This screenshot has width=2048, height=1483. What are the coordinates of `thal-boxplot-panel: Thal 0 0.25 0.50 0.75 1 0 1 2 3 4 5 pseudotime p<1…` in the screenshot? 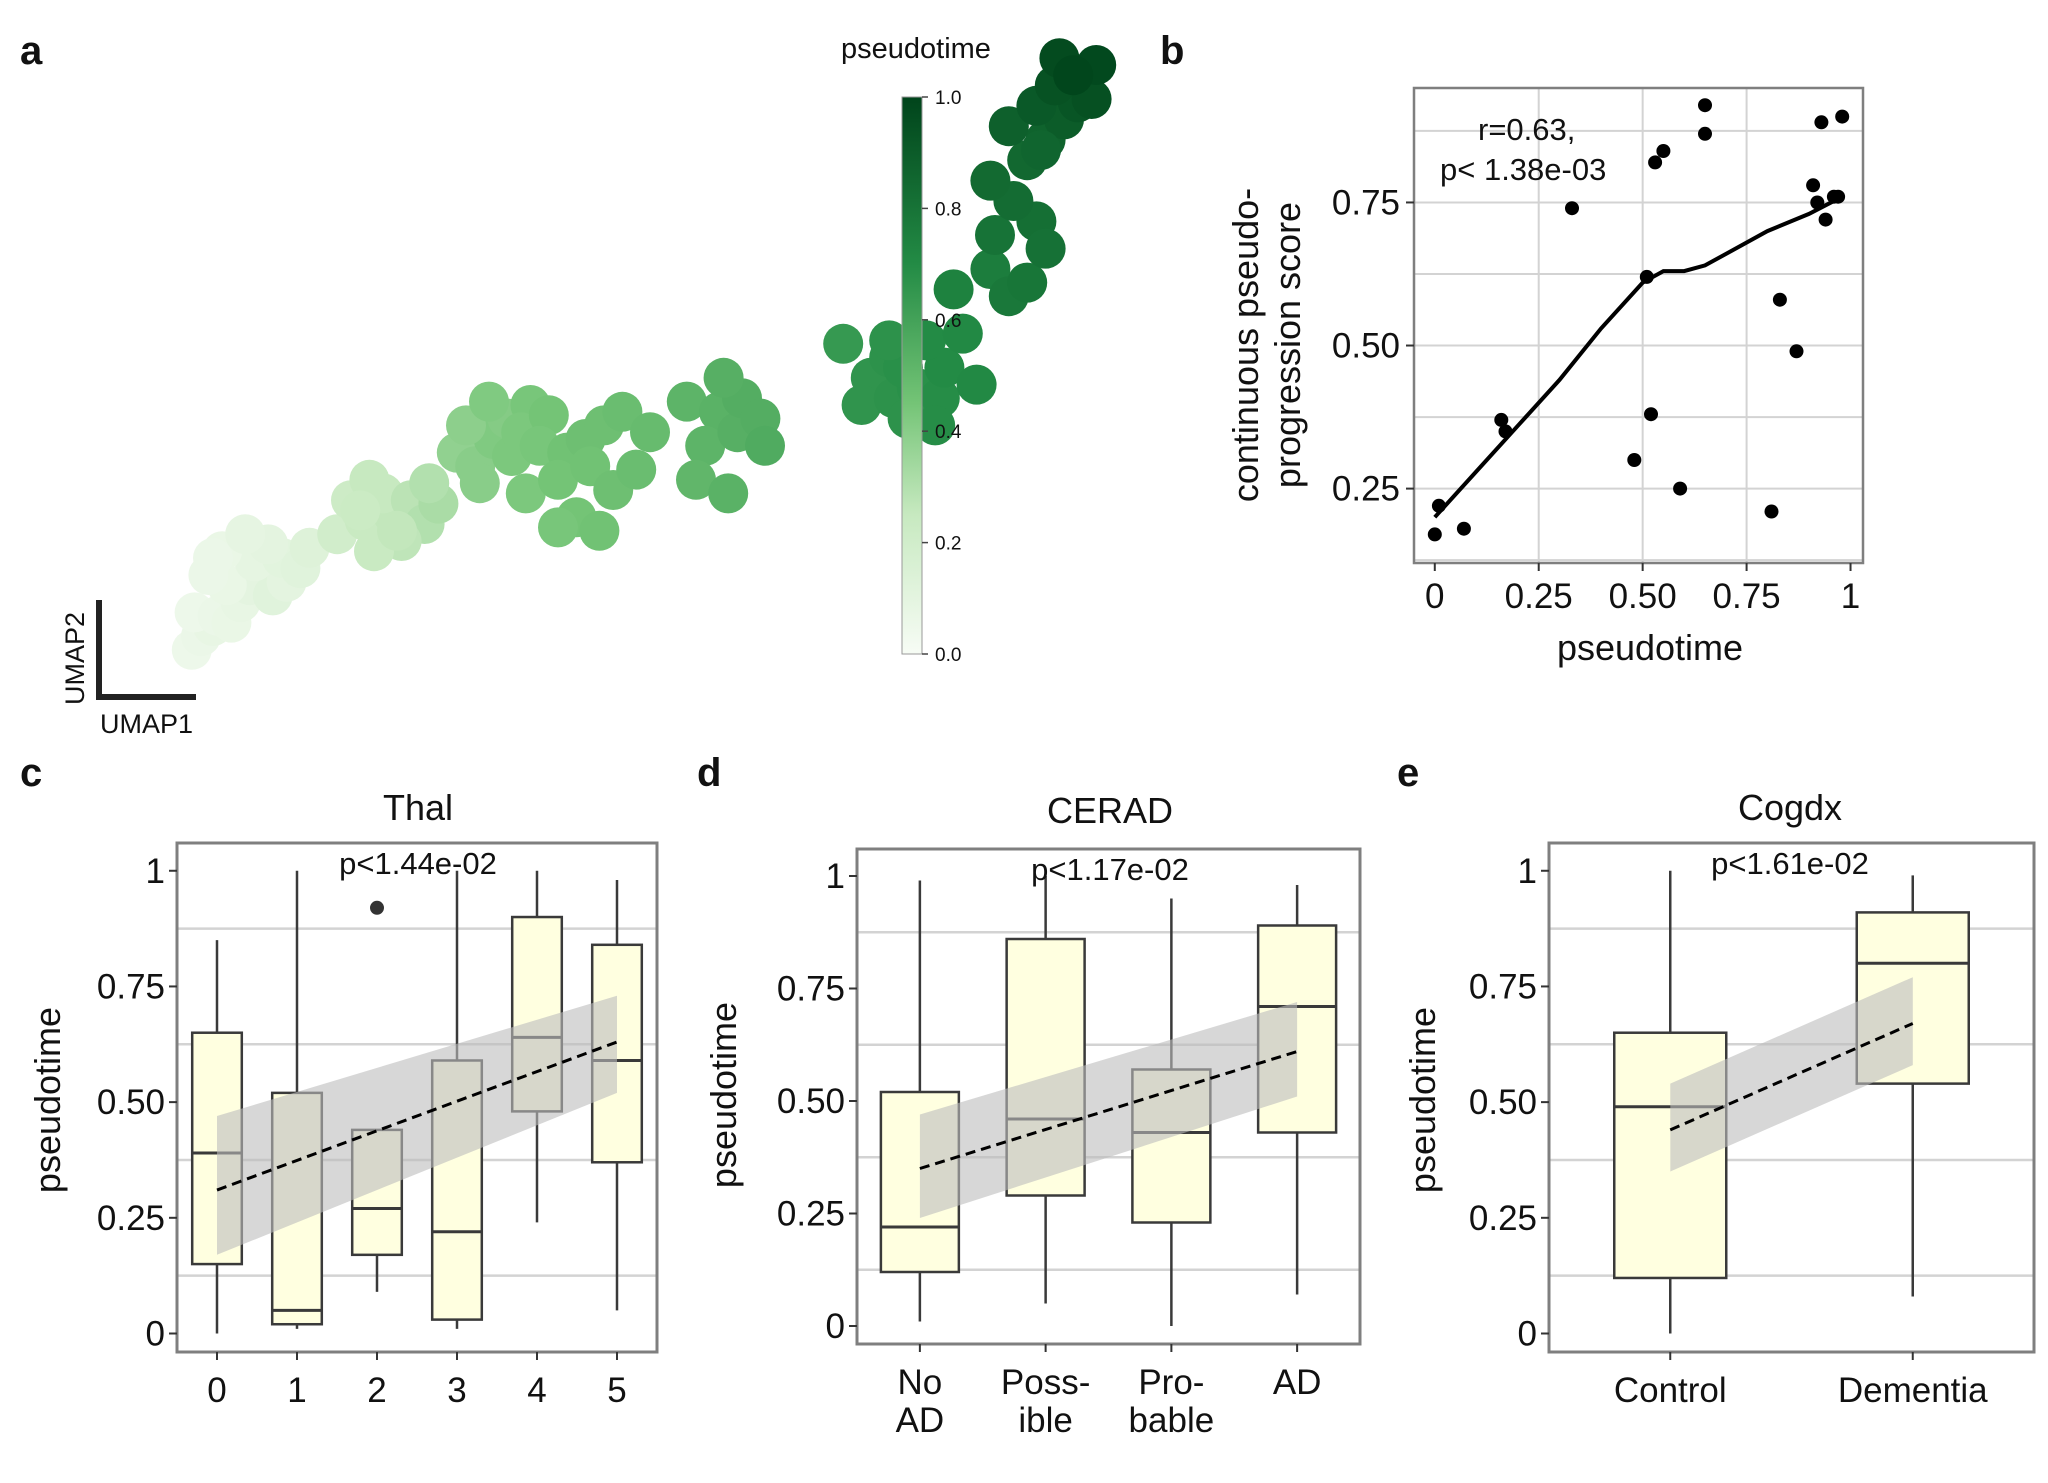 It's located at (343, 1098).